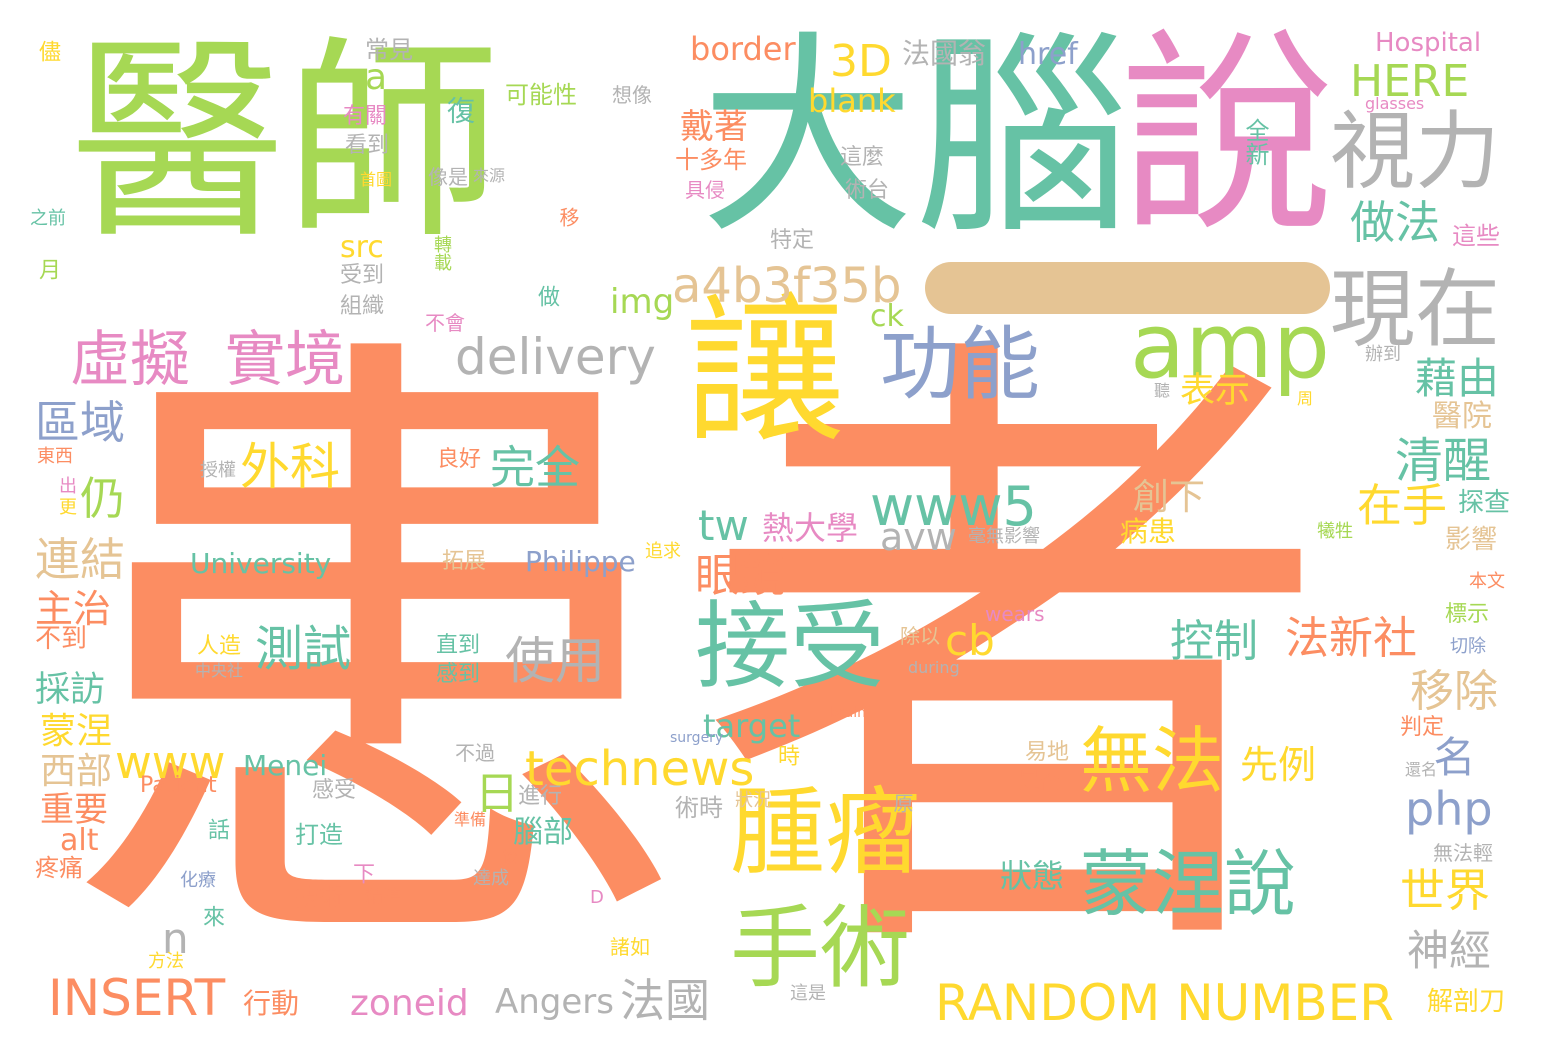 The width and height of the screenshot is (1548, 1052). Describe the element at coordinates (1048, 54) in the screenshot. I see `word-91: href` at that location.